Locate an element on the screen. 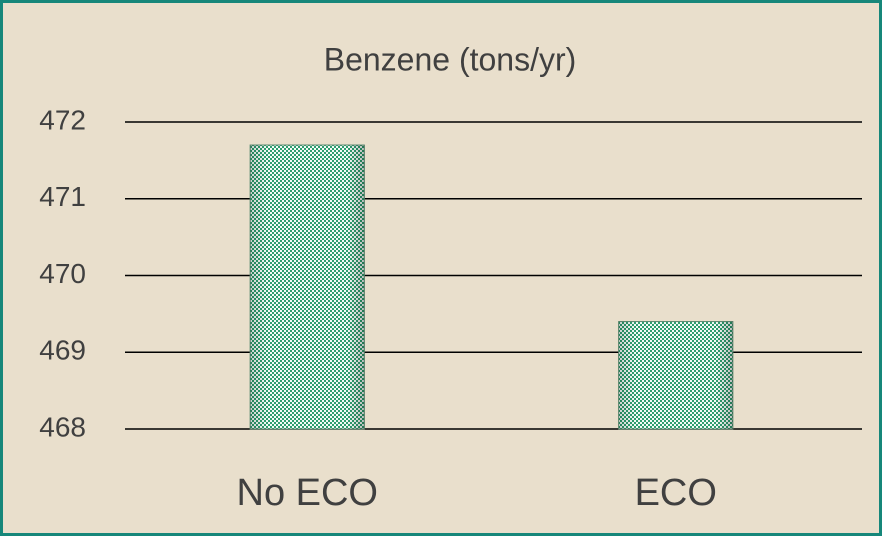 The width and height of the screenshot is (882, 536). y-tick-label: 472 is located at coordinates (62, 119).